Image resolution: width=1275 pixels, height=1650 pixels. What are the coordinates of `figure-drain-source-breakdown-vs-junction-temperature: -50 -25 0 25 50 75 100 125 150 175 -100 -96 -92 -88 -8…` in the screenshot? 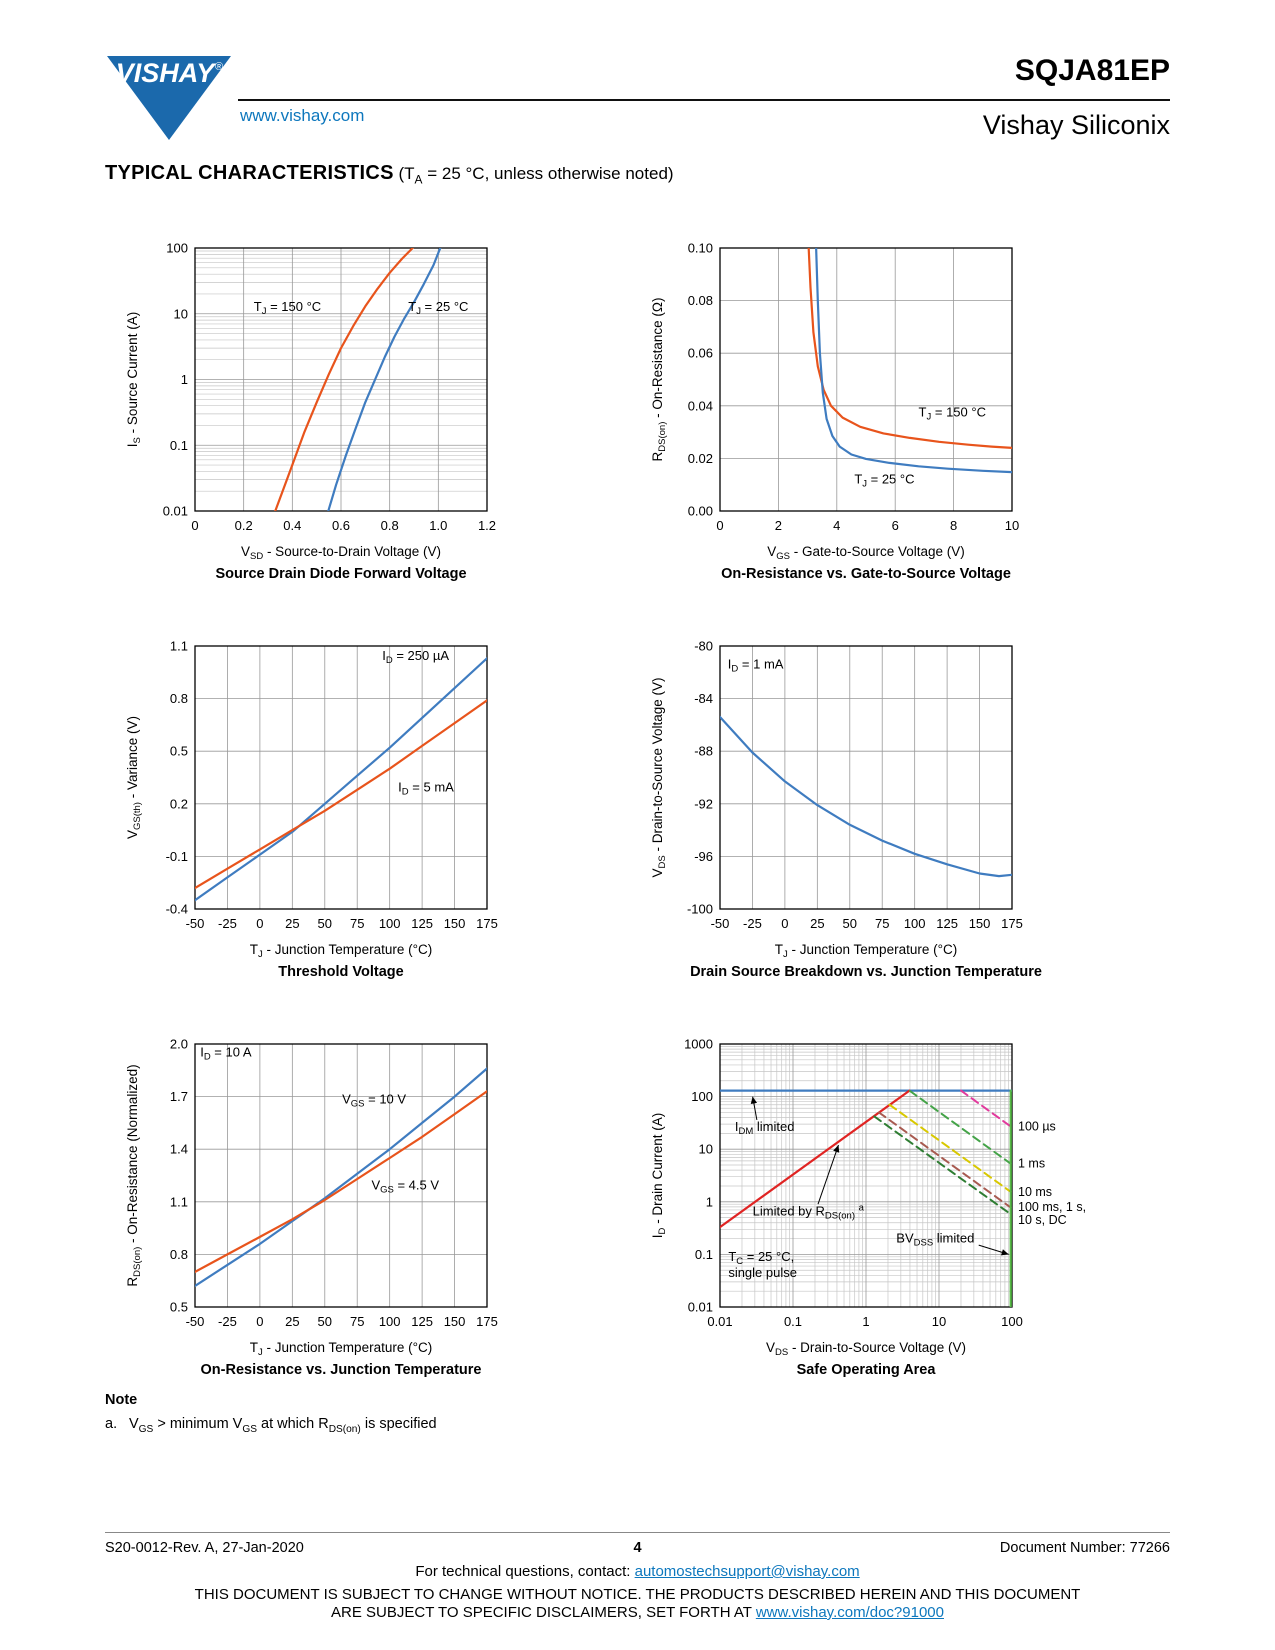 It's located at (854, 808).